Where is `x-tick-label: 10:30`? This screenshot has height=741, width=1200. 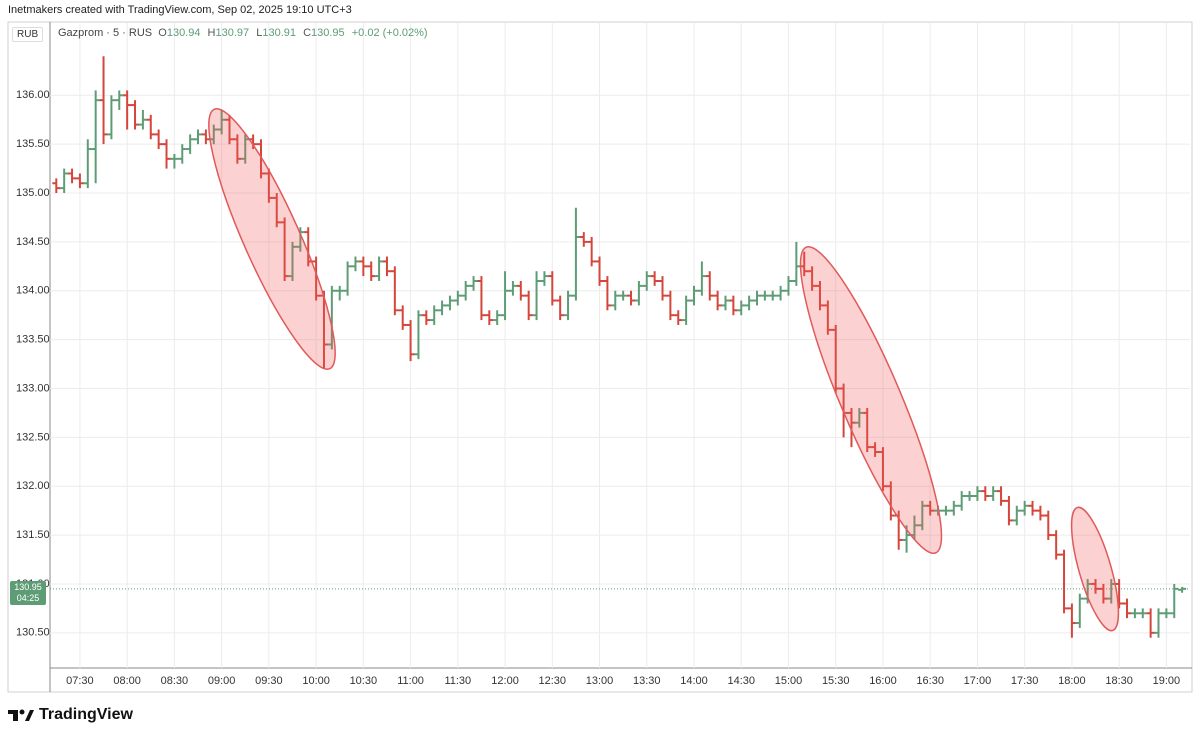
x-tick-label: 10:30 is located at coordinates (364, 681).